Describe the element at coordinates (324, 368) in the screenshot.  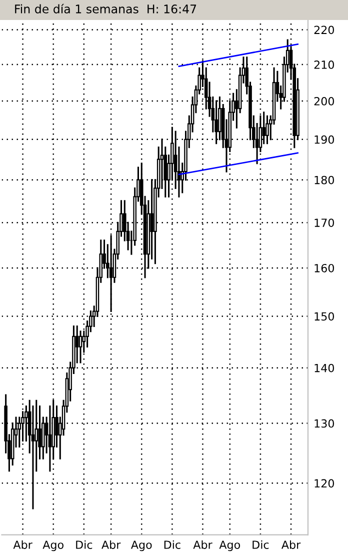
I see `y-tick-label: 140` at that location.